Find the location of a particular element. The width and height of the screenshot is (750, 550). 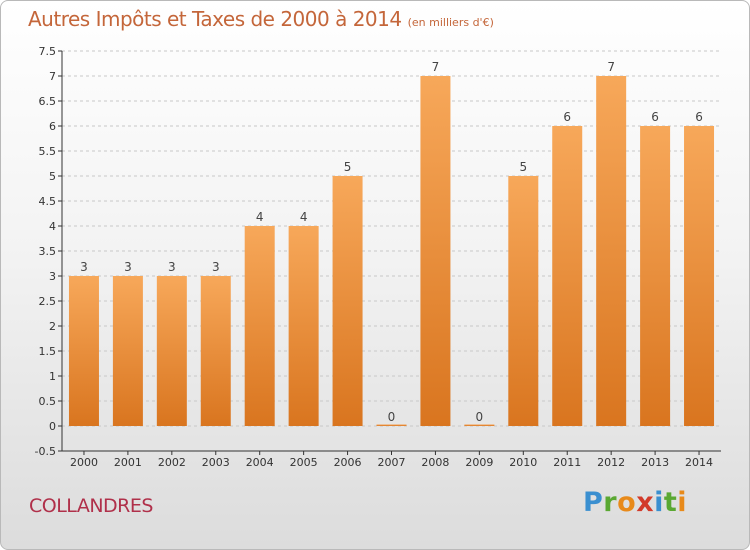

x-tick-label: 2012 is located at coordinates (611, 462).